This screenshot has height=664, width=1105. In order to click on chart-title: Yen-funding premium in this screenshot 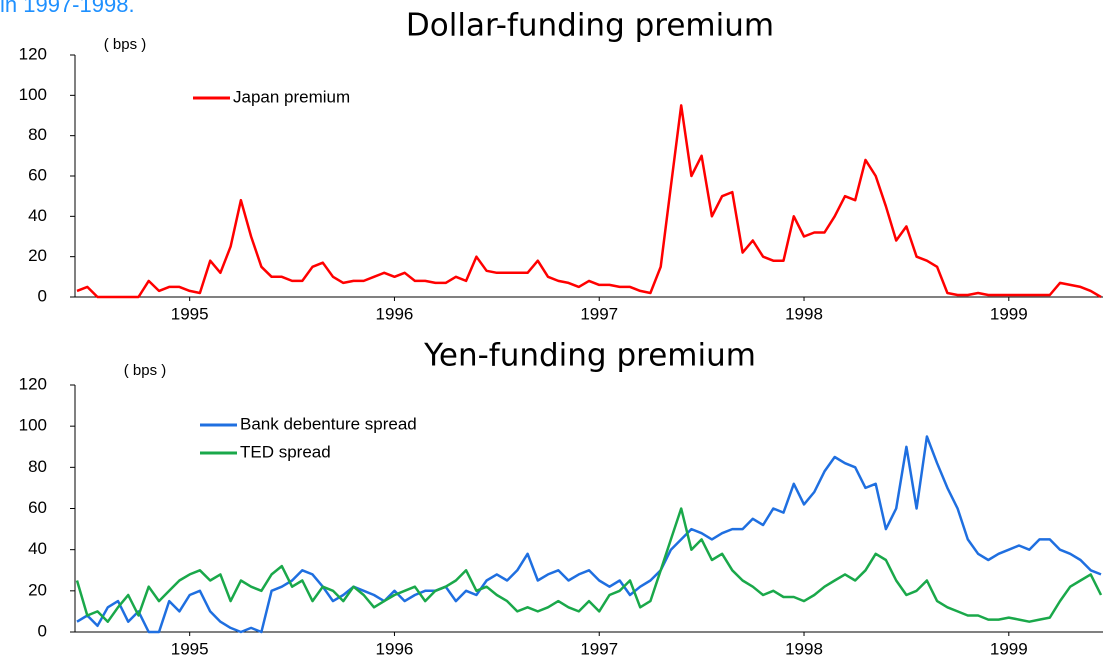, I will do `click(589, 356)`.